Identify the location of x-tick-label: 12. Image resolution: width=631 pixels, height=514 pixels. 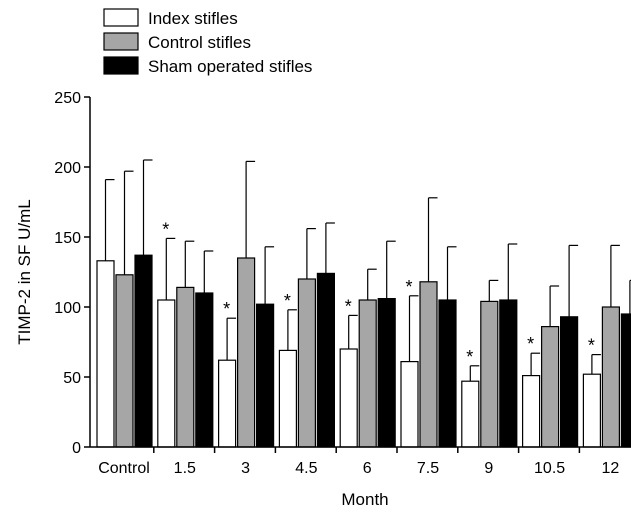
(611, 468).